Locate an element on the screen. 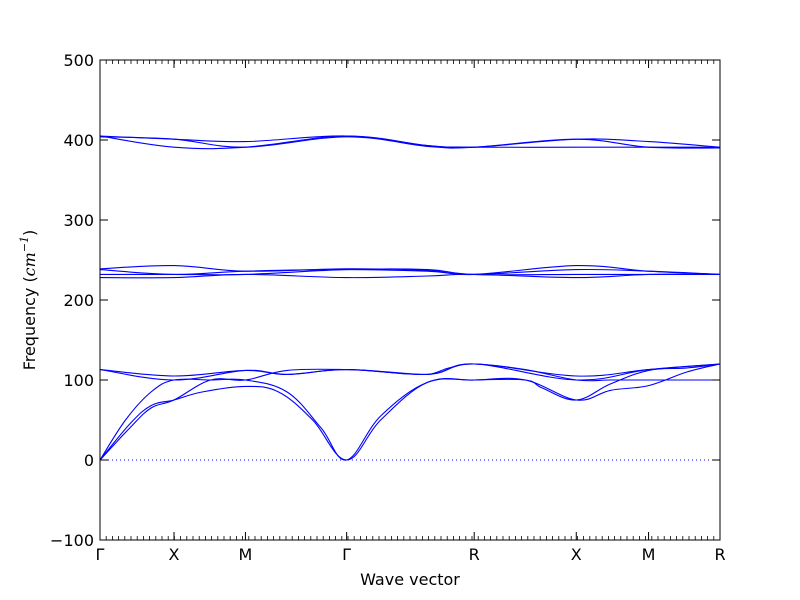 The width and height of the screenshot is (800, 600). y-tick-label: 300 is located at coordinates (78, 220).